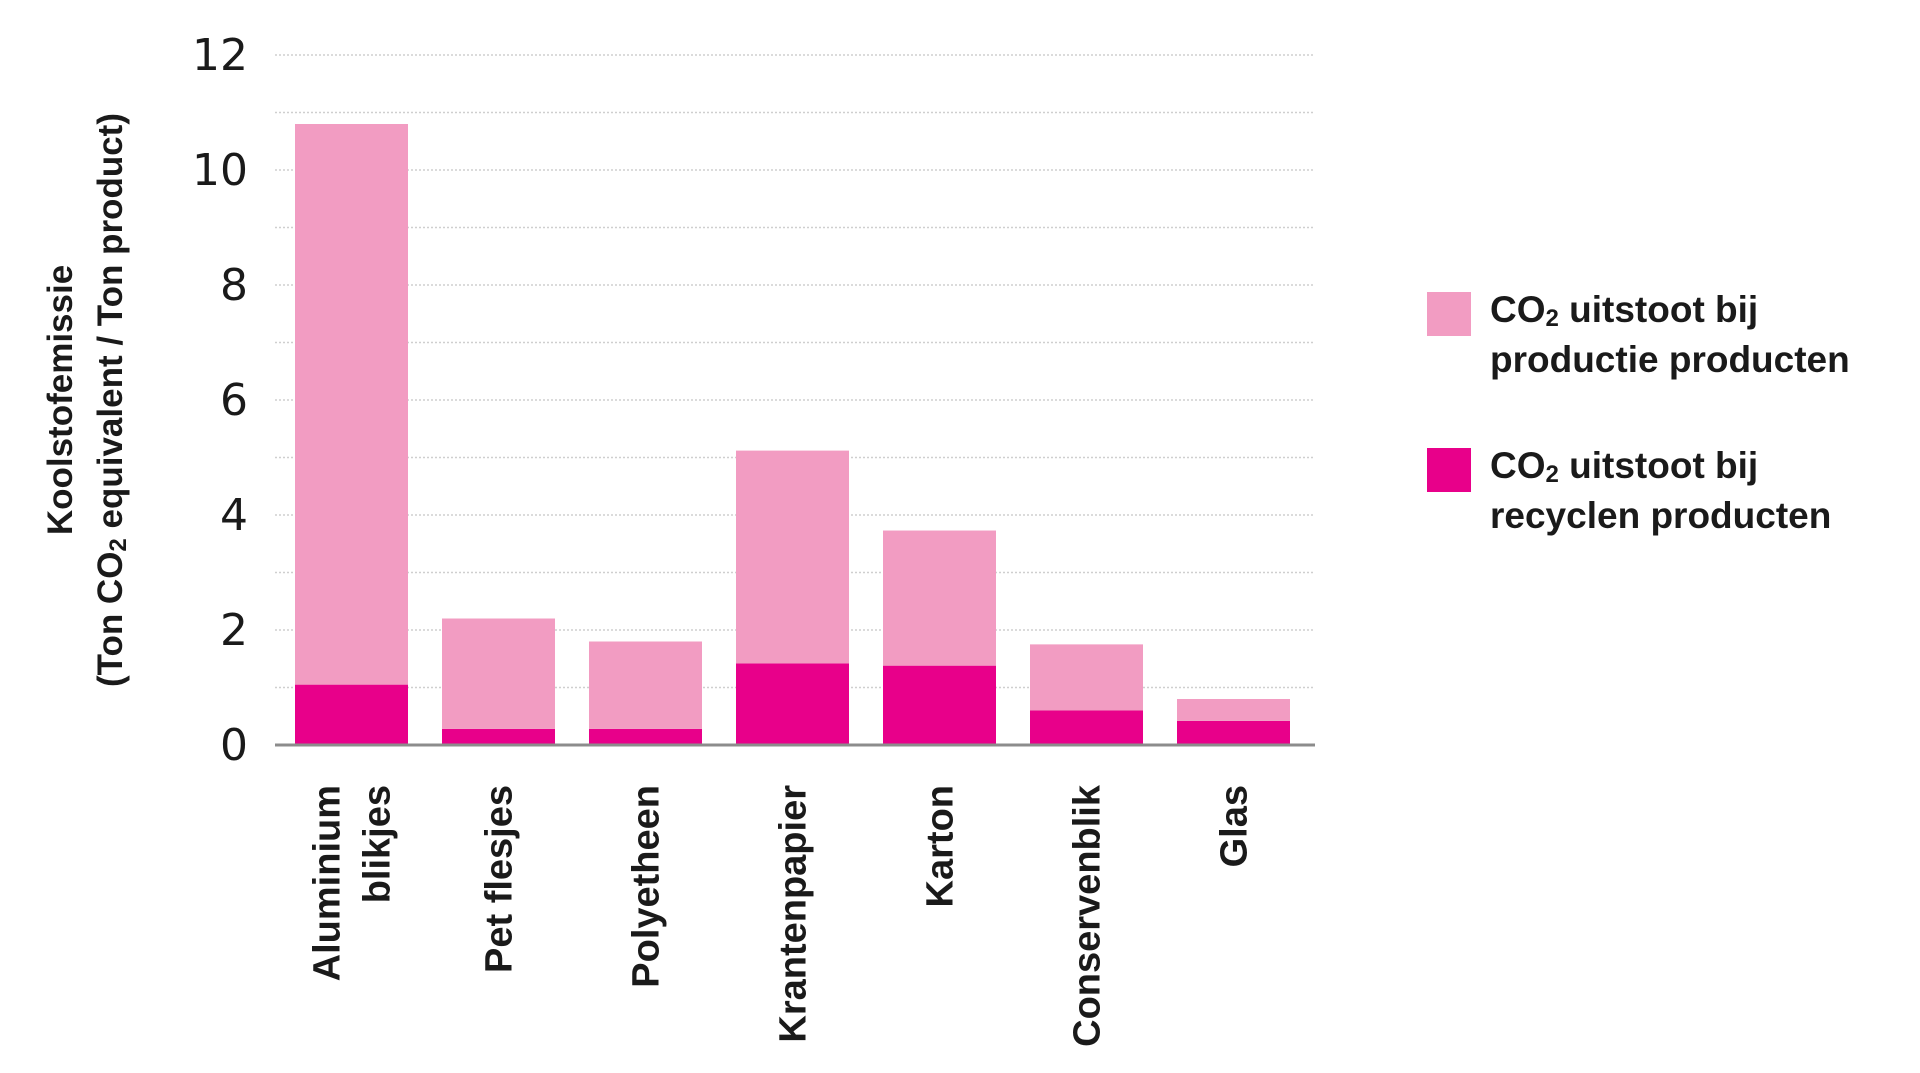 The image size is (1920, 1073). What do you see at coordinates (220, 55) in the screenshot?
I see `y-tick-label: 12` at bounding box center [220, 55].